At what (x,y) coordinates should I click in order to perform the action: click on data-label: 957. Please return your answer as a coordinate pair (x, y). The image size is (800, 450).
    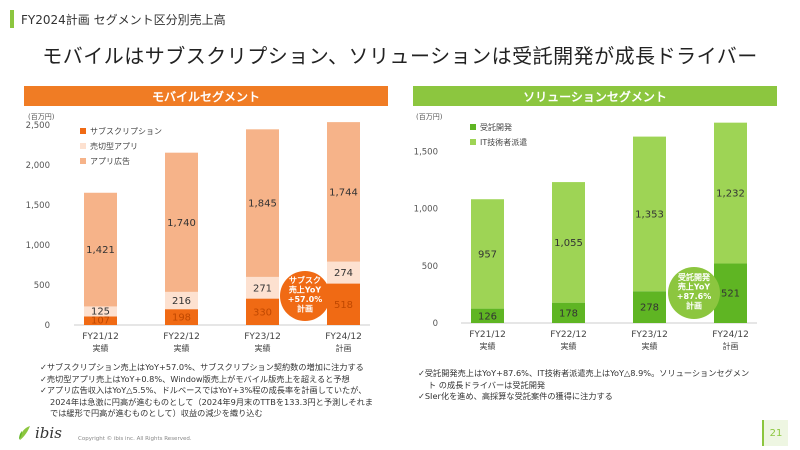
    Looking at the image, I should click on (487, 254).